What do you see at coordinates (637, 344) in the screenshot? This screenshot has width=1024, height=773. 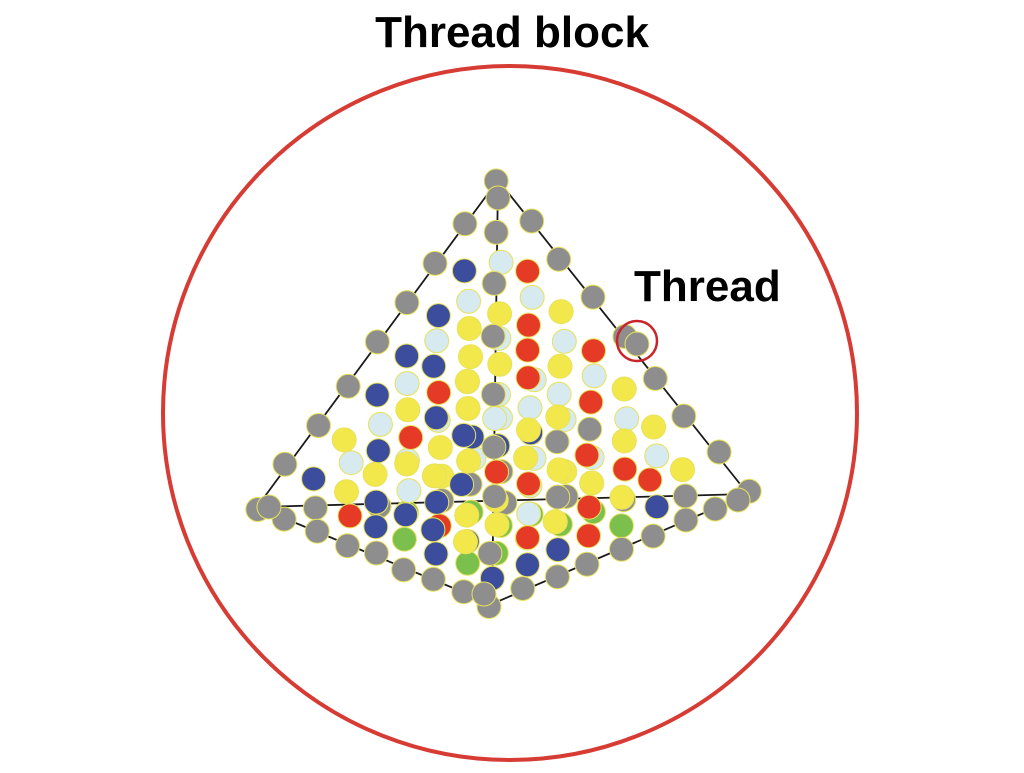 I see `highlighted-thread-dot` at bounding box center [637, 344].